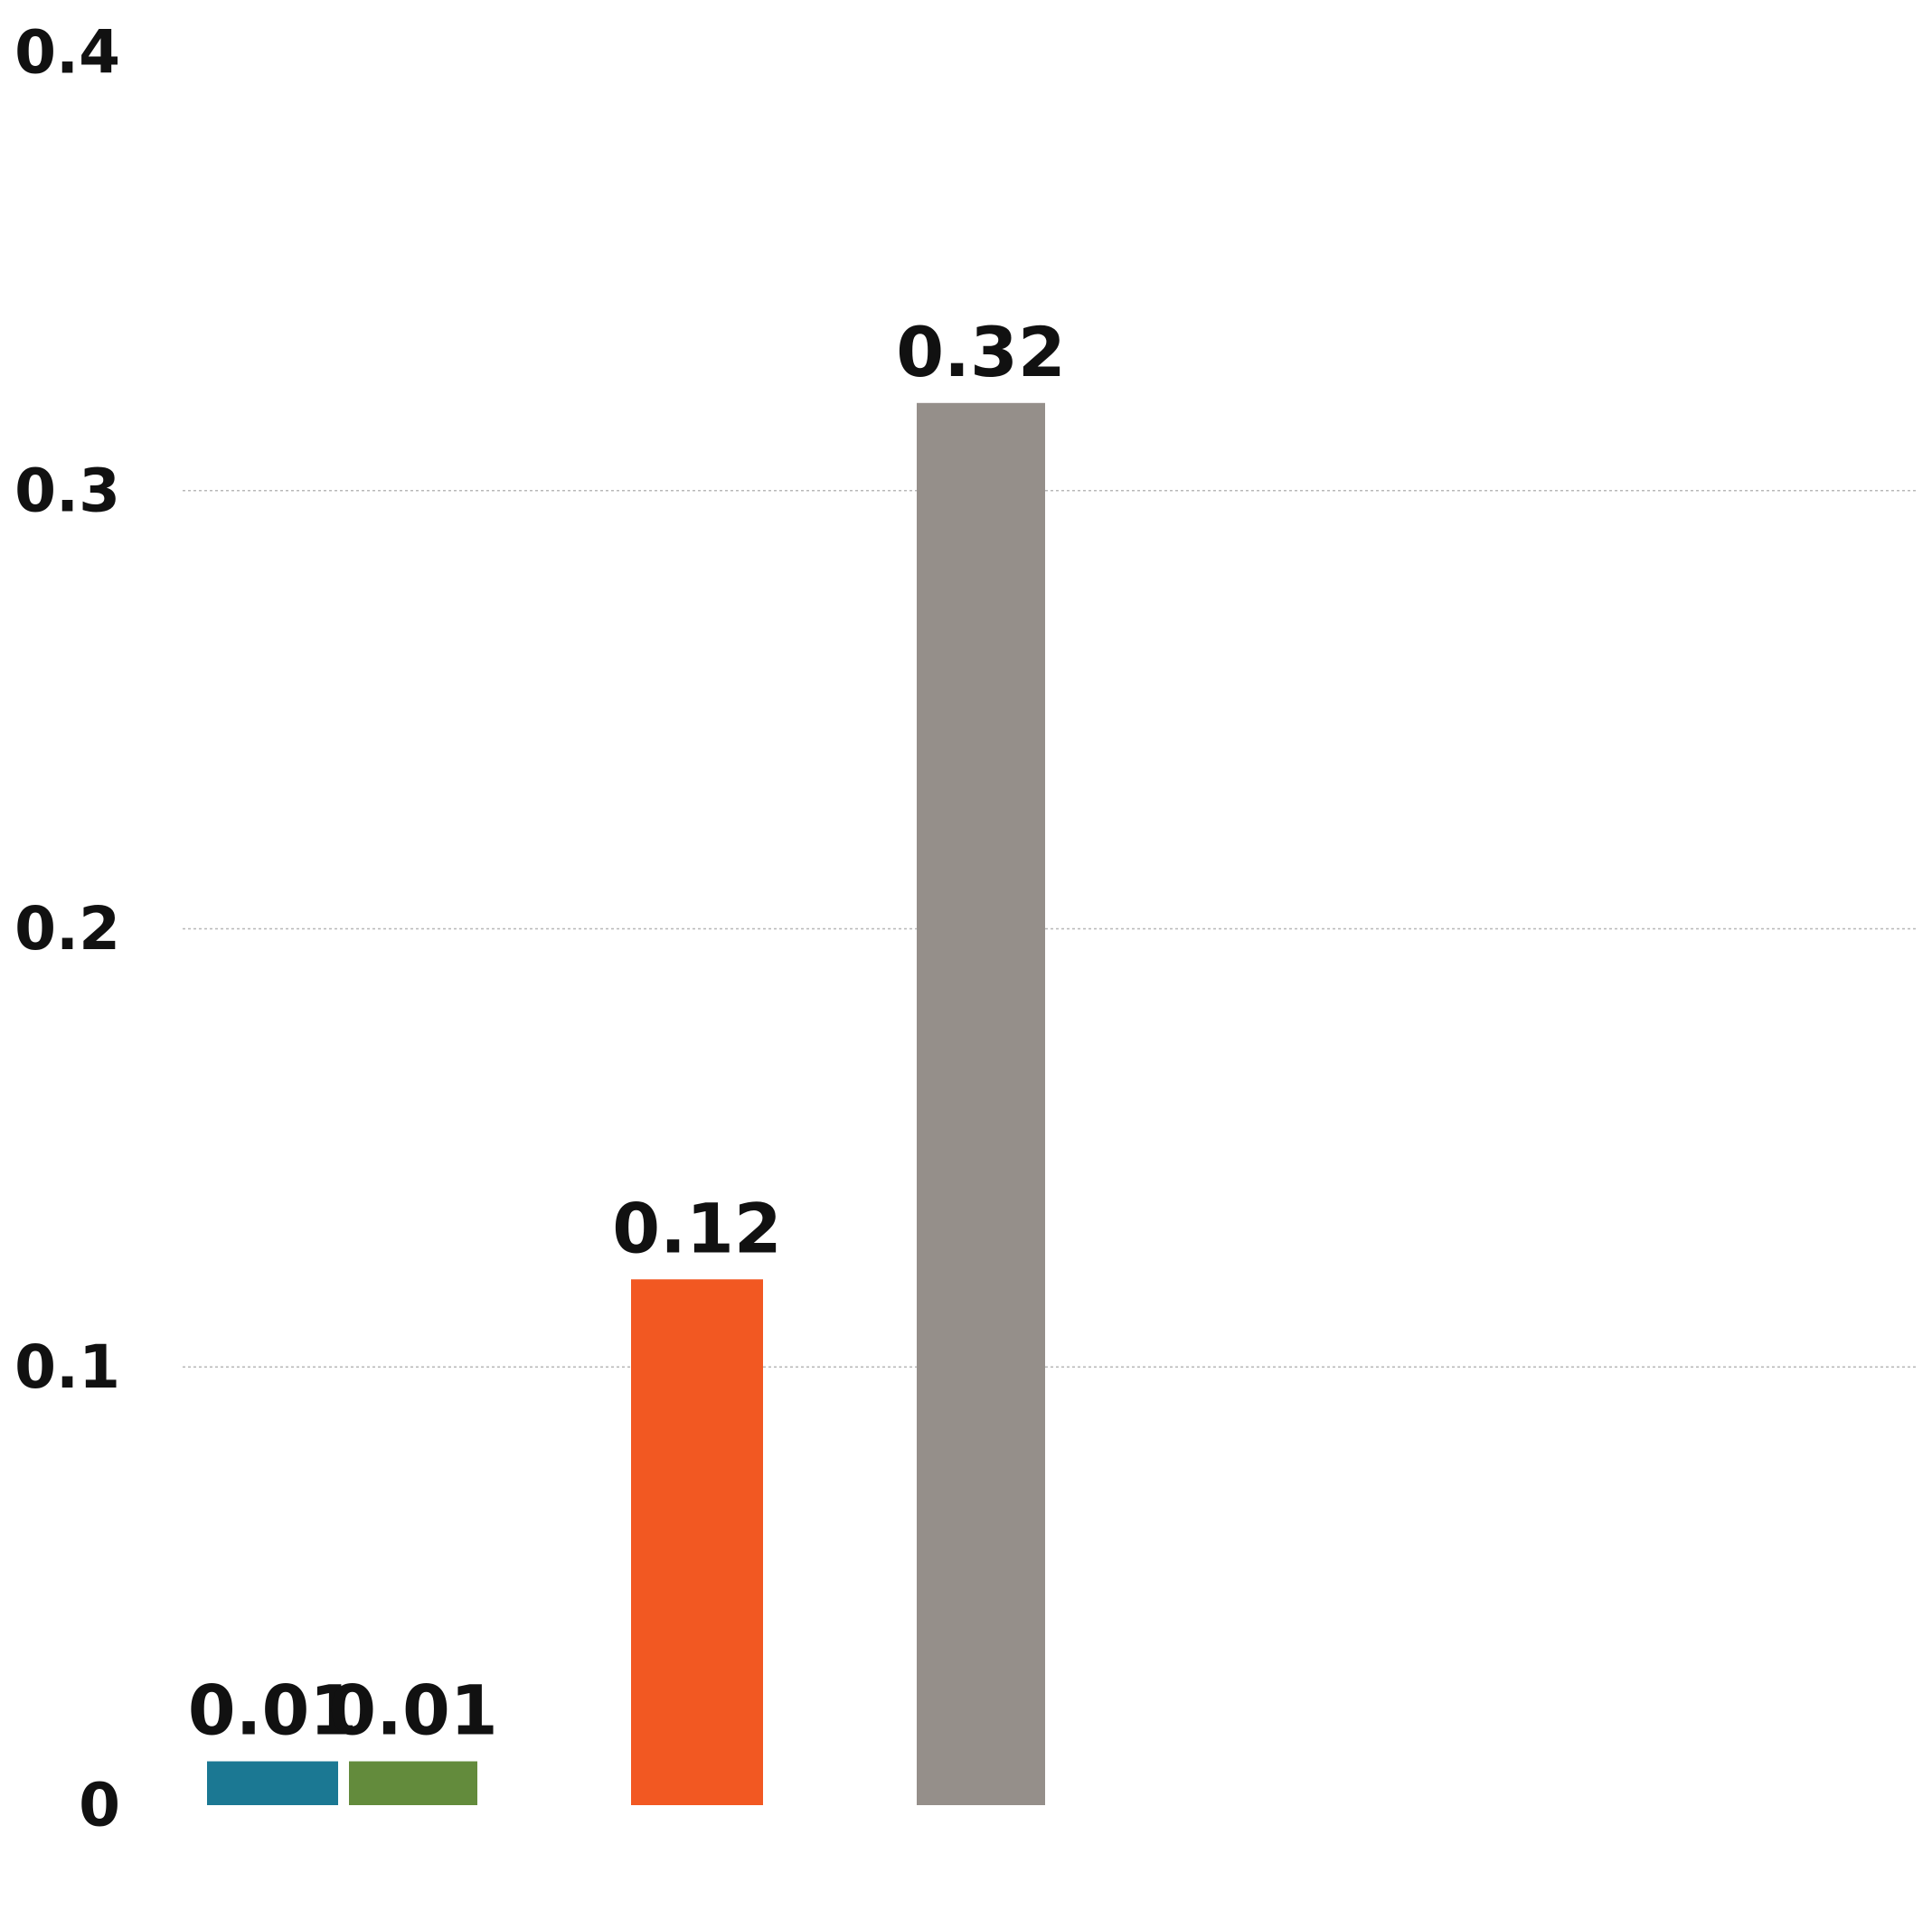 Image resolution: width=1932 pixels, height=1910 pixels. I want to click on data-label-3: 0.32, so click(981, 352).